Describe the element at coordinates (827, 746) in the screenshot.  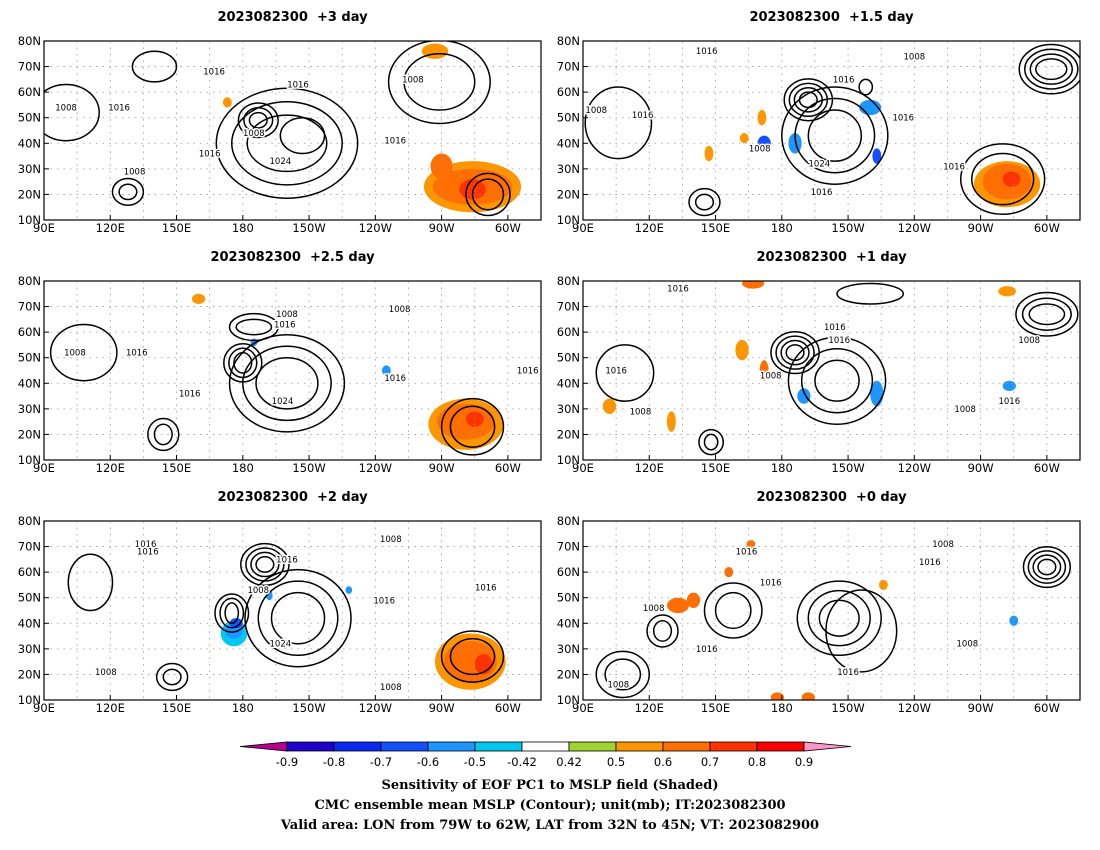
I see `colorbar-arrow-high` at that location.